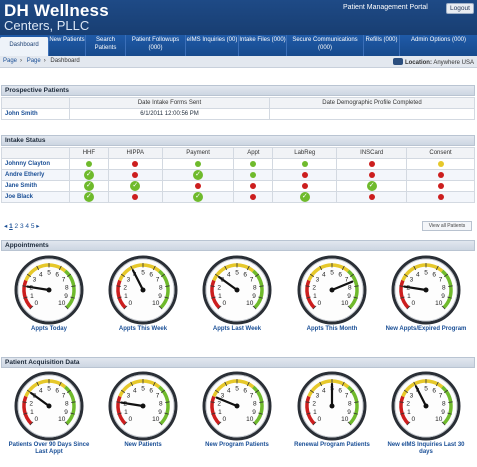 The height and width of the screenshot is (467, 477). What do you see at coordinates (238, 197) in the screenshot?
I see `table-row: Joe Black ✓ ✓ ✓` at bounding box center [238, 197].